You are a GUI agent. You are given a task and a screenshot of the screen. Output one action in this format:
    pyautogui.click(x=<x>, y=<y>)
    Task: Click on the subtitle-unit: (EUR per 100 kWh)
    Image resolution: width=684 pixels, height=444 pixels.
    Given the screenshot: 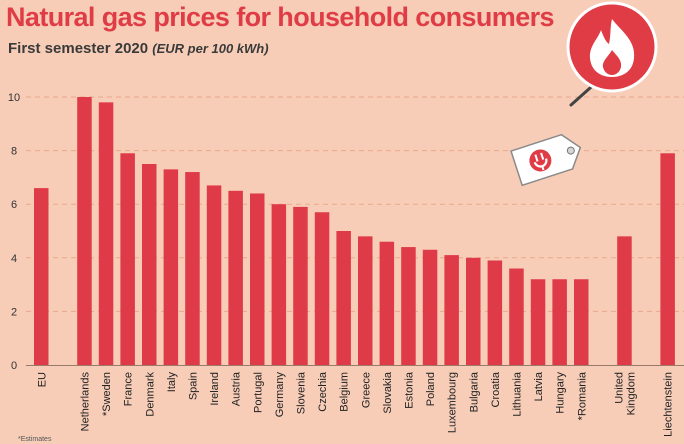 What is the action you would take?
    pyautogui.click(x=210, y=48)
    